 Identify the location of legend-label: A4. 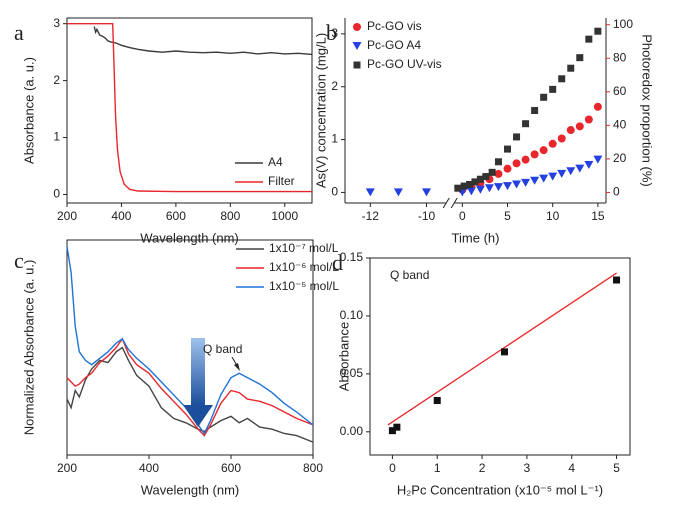
(275, 162).